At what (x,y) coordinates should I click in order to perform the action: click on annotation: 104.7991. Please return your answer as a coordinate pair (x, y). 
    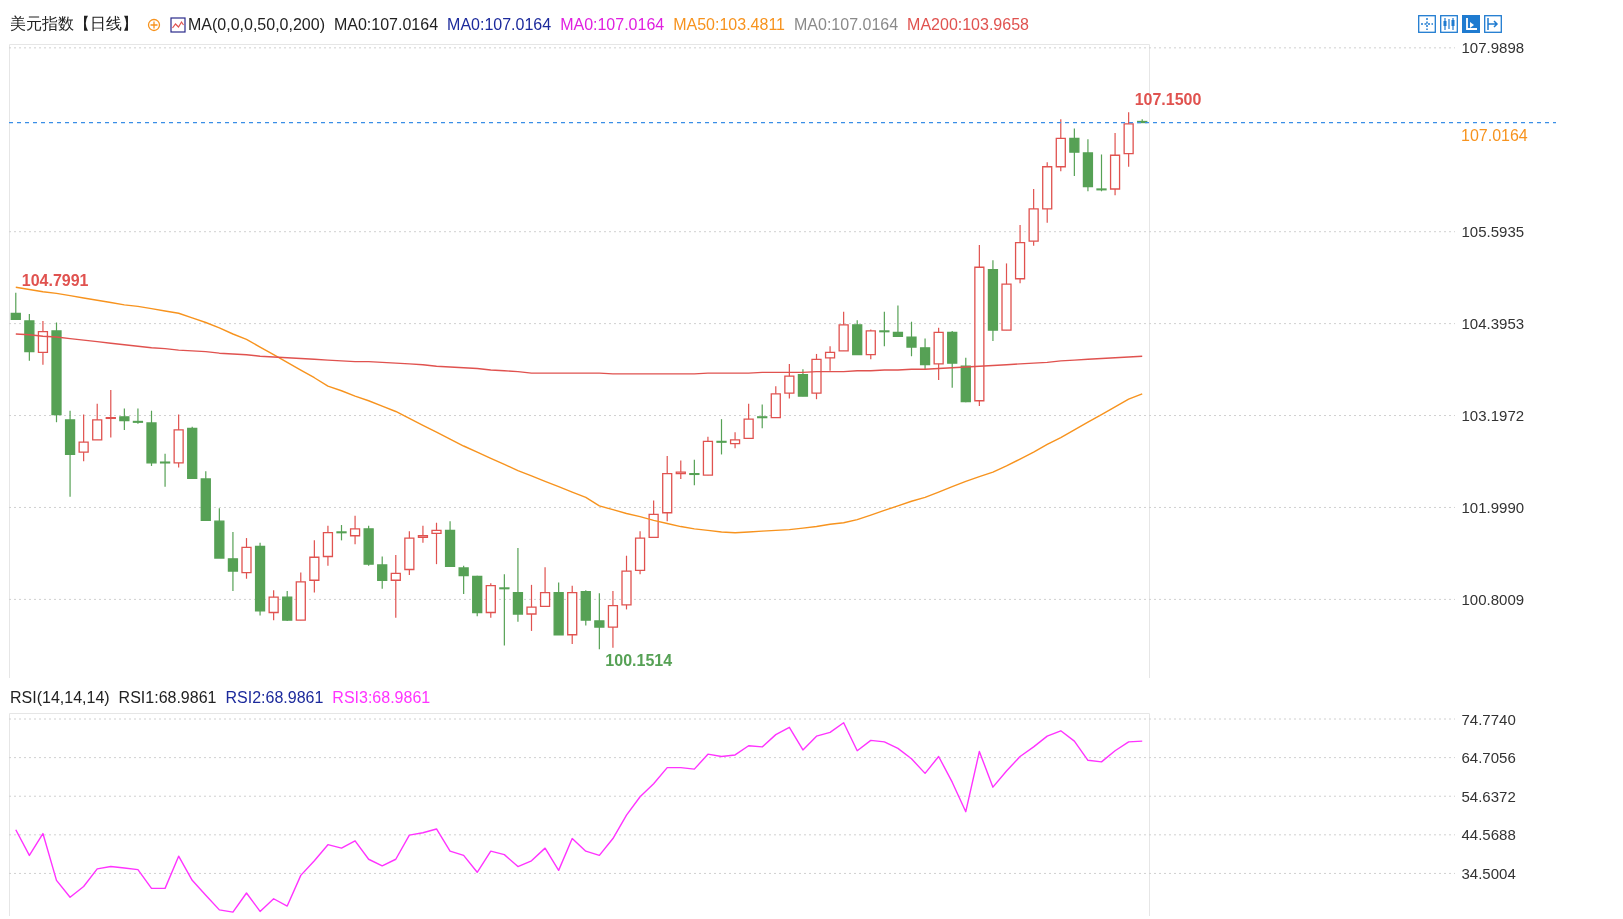
    Looking at the image, I should click on (55, 280).